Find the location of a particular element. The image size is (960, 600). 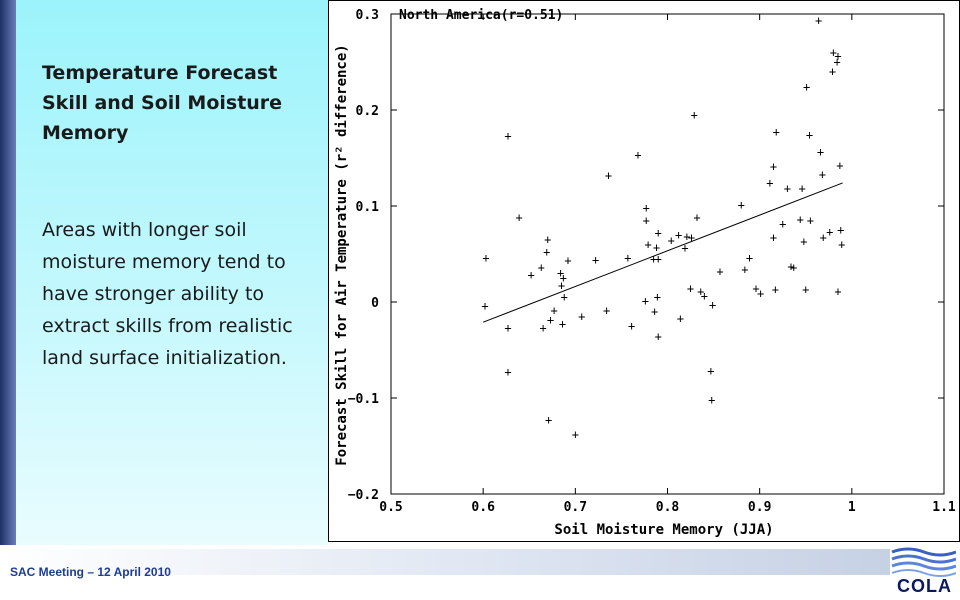

footer-text: SAC Meeting – 12 April 2010 is located at coordinates (90, 572).